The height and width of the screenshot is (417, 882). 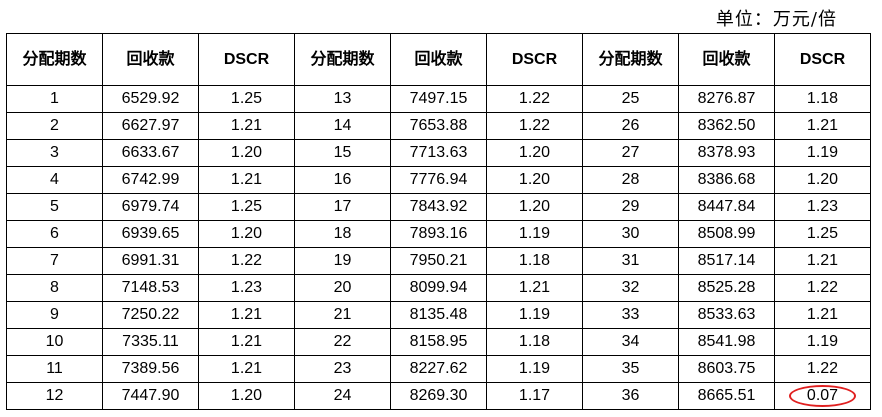 I want to click on payment-cell: 8227.62, so click(x=438, y=369).